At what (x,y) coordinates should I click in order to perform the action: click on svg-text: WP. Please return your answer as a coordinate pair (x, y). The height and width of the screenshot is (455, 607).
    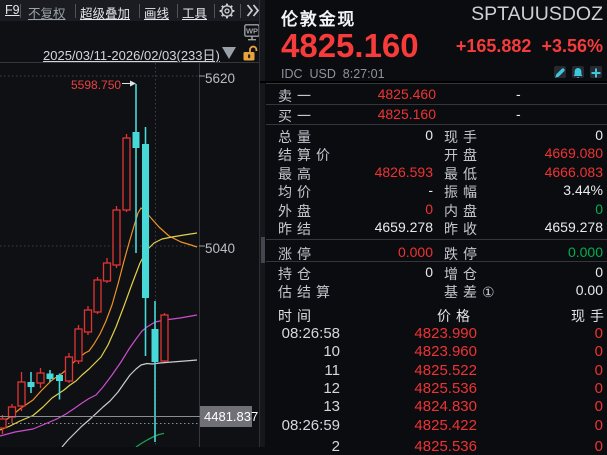
    Looking at the image, I should click on (252, 31).